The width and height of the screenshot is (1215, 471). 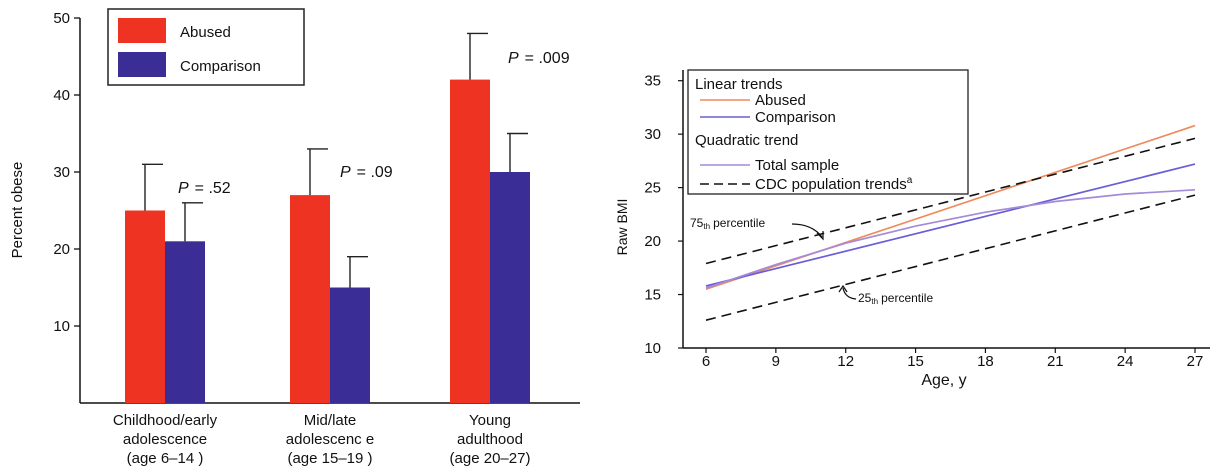 What do you see at coordinates (845, 361) in the screenshot?
I see `line-x-tick-label: 12` at bounding box center [845, 361].